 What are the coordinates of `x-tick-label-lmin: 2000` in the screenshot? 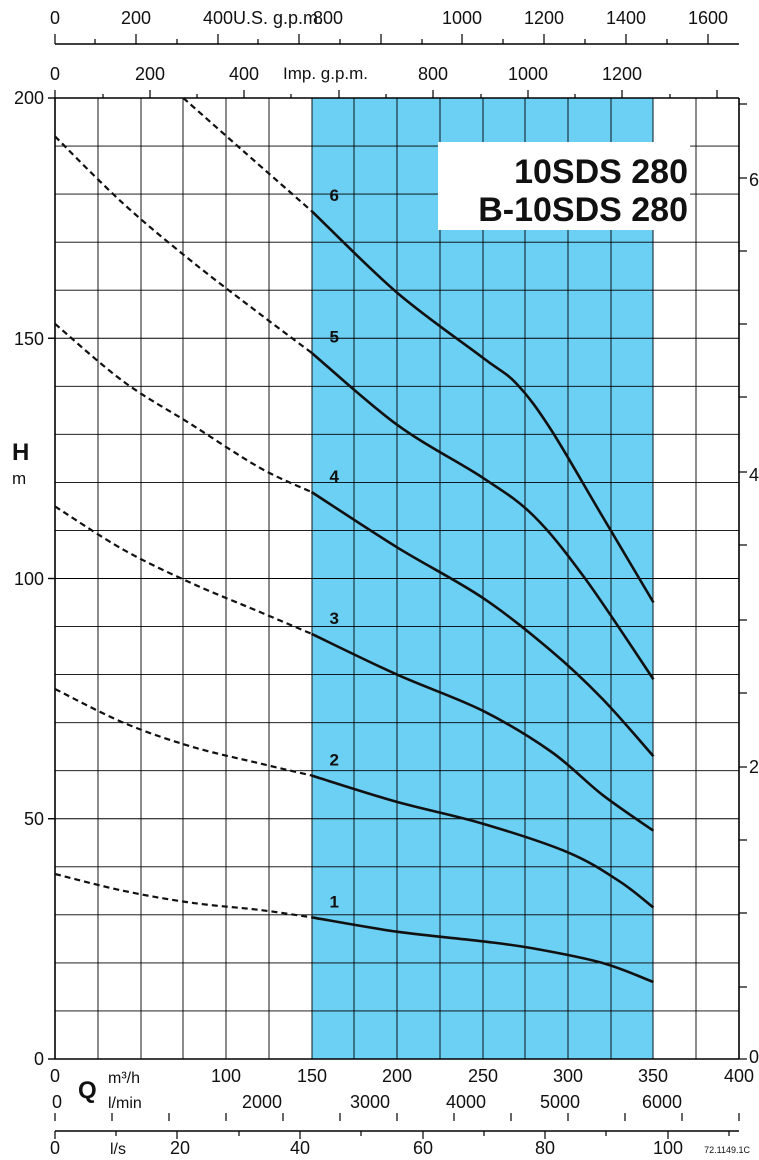 It's located at (262, 1102).